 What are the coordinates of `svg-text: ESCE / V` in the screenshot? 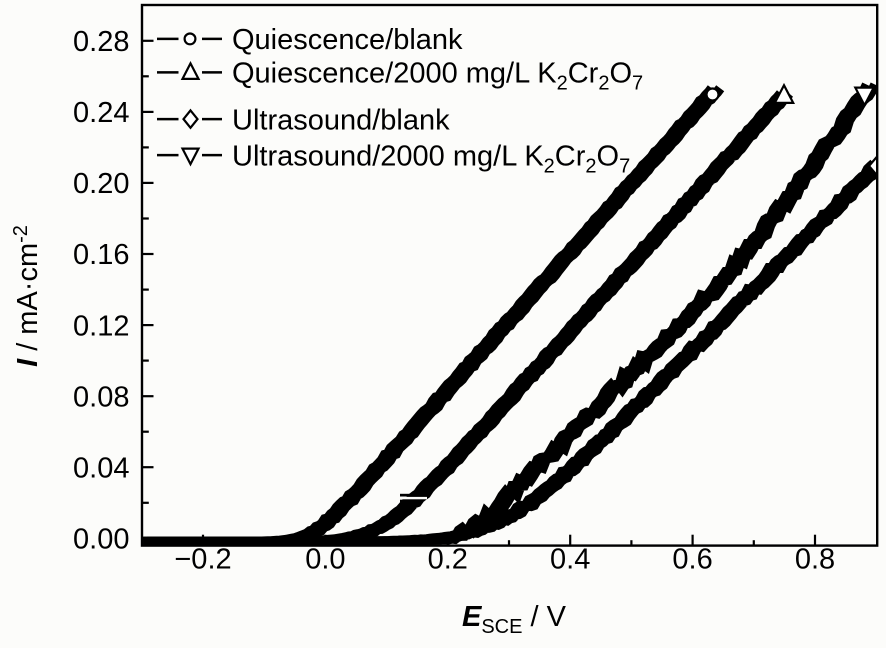 It's located at (514, 619).